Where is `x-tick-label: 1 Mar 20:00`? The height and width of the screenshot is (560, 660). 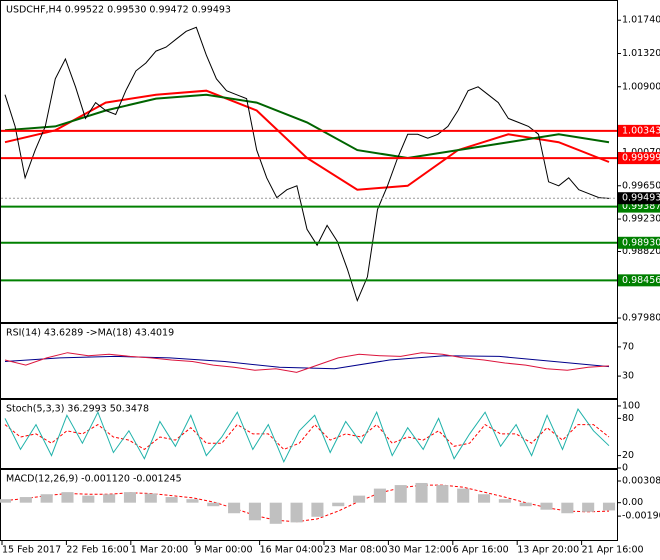 x-tick-label: 1 Mar 20:00 is located at coordinates (159, 550).